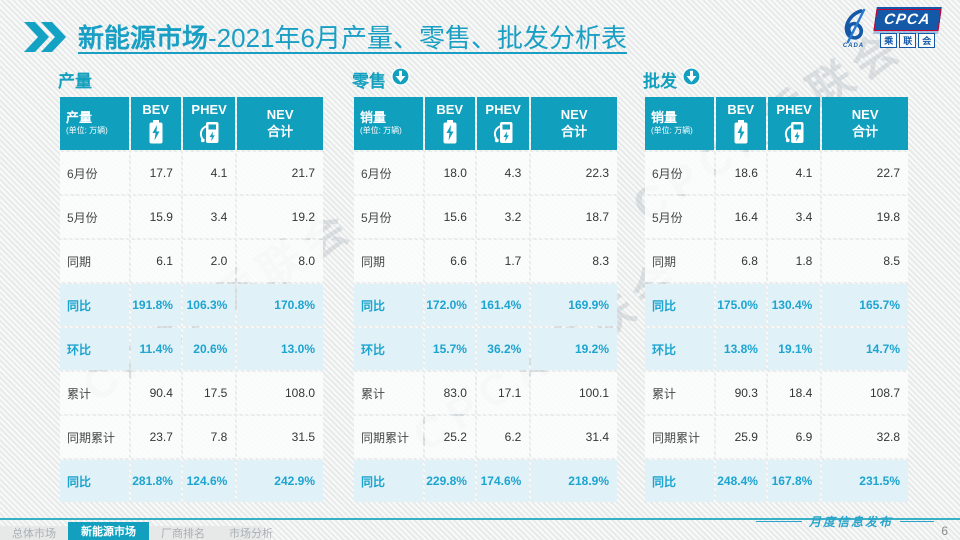 Image resolution: width=960 pixels, height=540 pixels. I want to click on phev-label: PHEV, so click(209, 110).